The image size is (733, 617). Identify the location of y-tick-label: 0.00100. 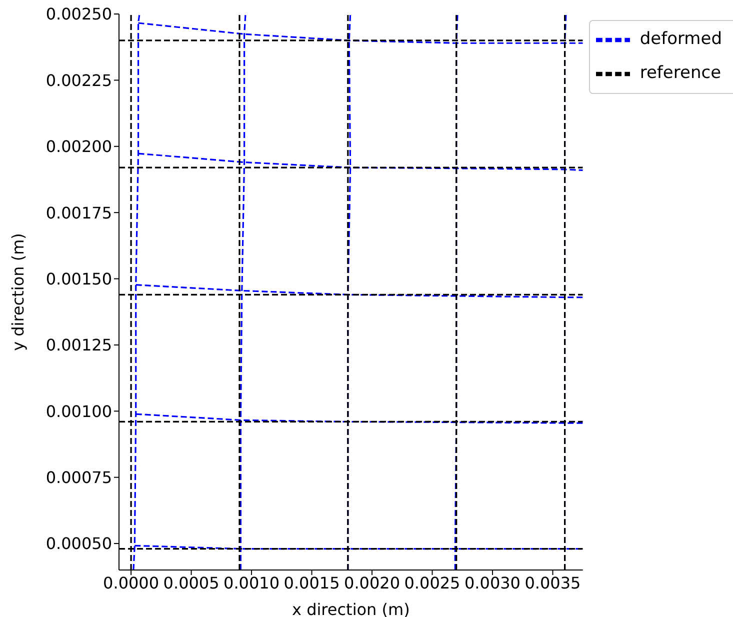
(79, 411).